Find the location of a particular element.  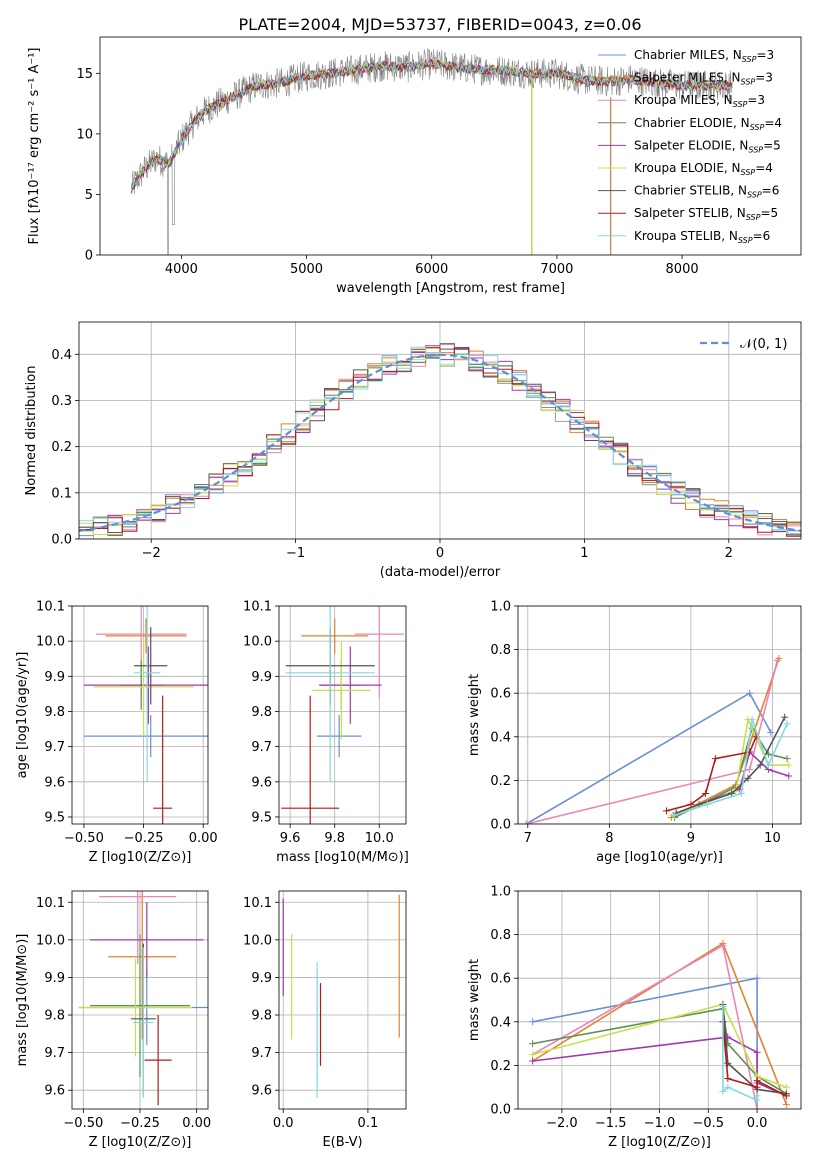

y-axis-label: mass [log10(M/M⊙)] is located at coordinates (22, 1000).